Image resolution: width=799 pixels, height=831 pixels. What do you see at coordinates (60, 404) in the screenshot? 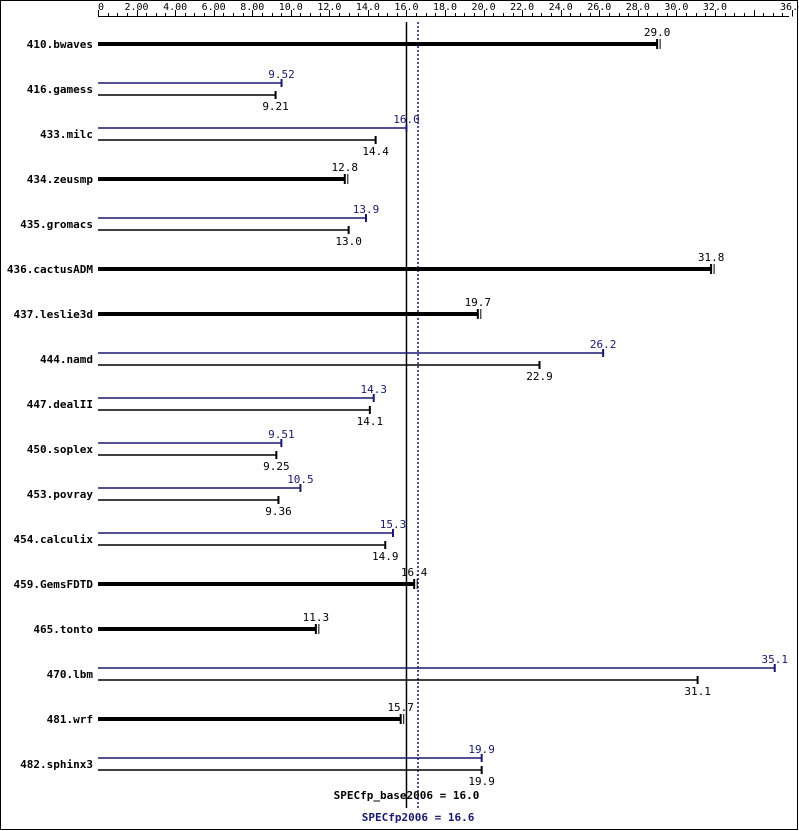
I see `benchmark-label: 447.dealII` at bounding box center [60, 404].